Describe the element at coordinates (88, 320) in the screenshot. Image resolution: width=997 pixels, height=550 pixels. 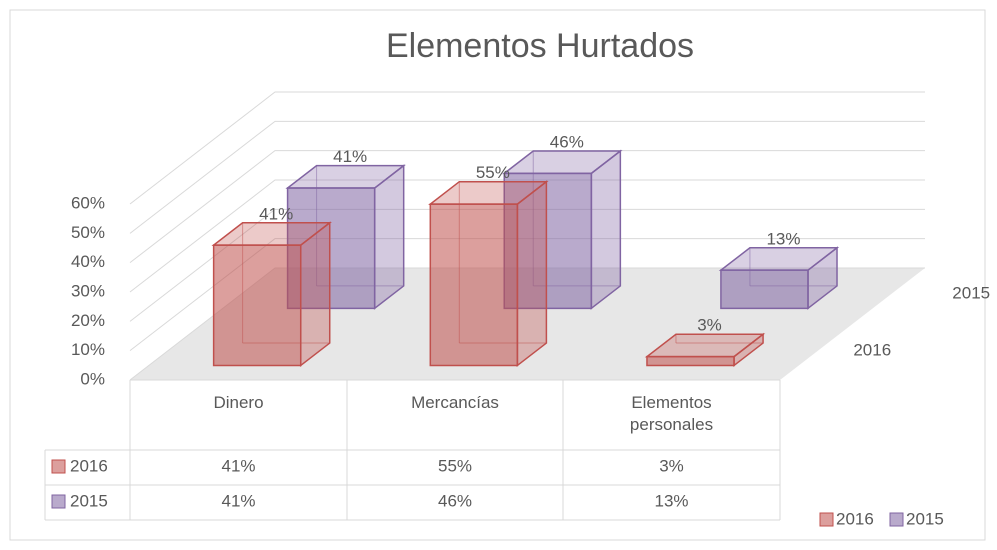
I see `y-tick-label: 20%` at that location.